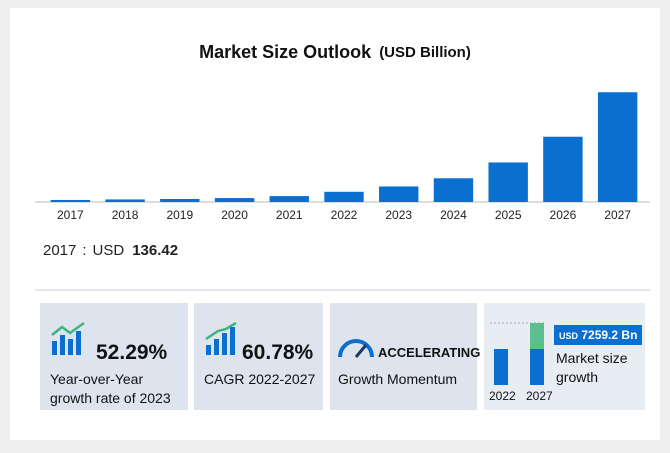  Describe the element at coordinates (285, 52) in the screenshot. I see `title-text: Market Size Outlook` at that location.